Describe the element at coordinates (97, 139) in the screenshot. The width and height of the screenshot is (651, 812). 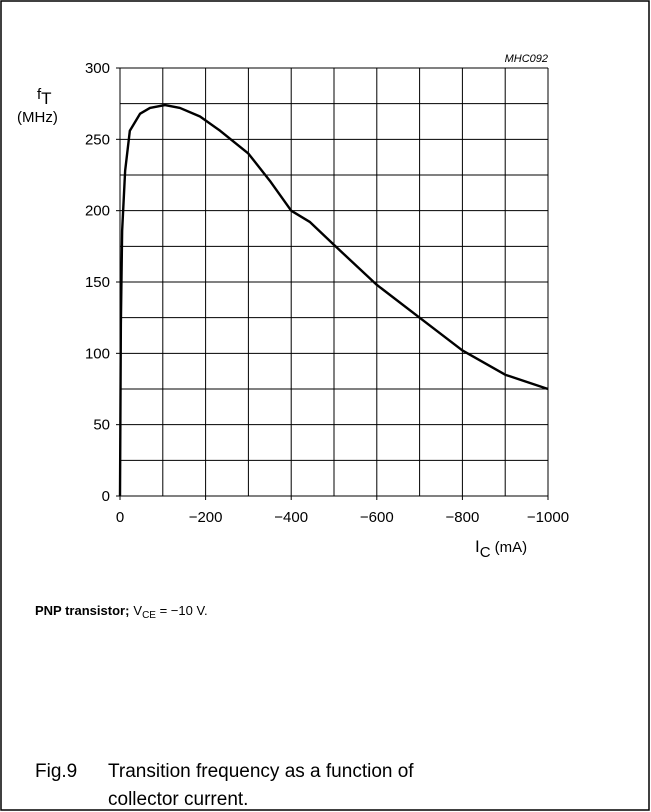
I see `y-tick-label: 250` at that location.